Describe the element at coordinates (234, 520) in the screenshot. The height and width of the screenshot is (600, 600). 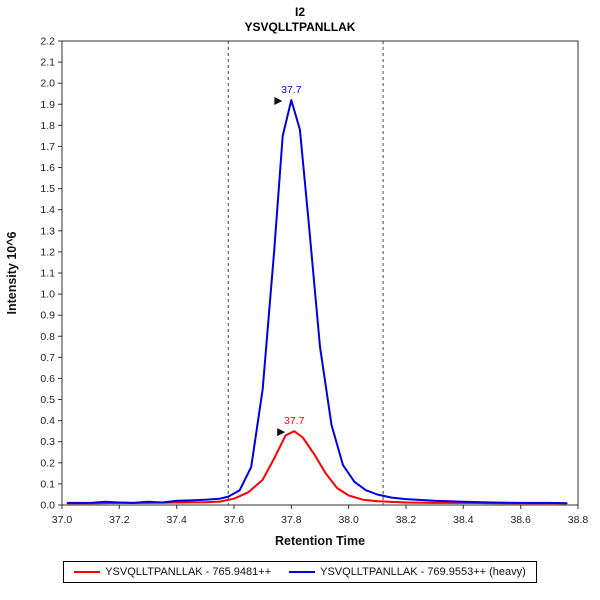
I see `x-tick-label: 37.6` at that location.